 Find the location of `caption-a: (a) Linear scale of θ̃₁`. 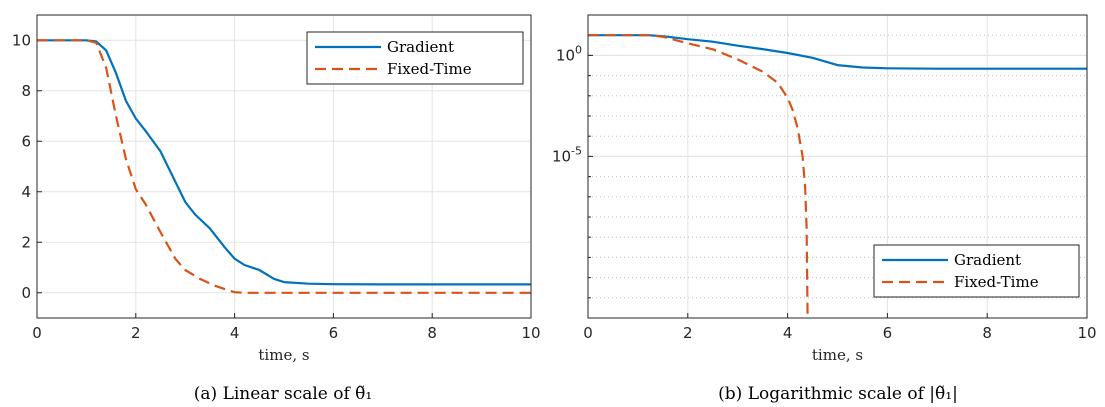

caption-a: (a) Linear scale of θ̃₁ is located at coordinates (283, 394).